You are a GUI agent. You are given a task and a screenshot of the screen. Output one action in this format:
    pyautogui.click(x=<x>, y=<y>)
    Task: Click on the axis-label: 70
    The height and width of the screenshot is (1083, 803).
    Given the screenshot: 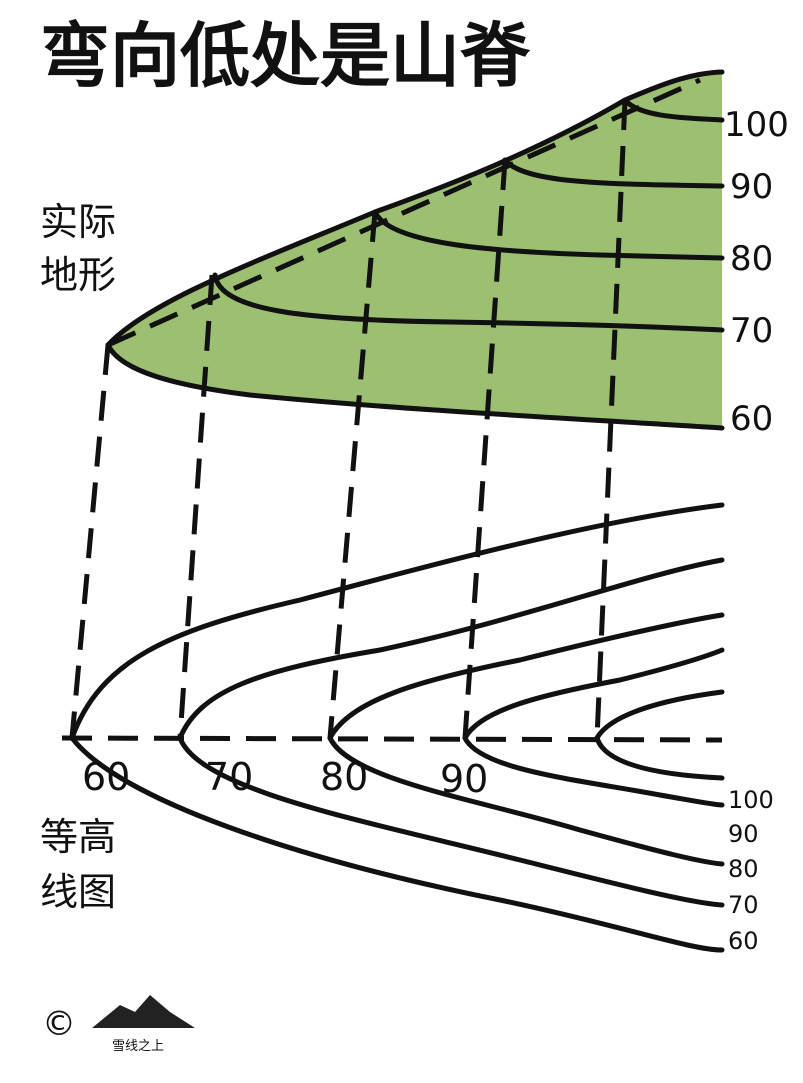 What is the action you would take?
    pyautogui.click(x=229, y=777)
    